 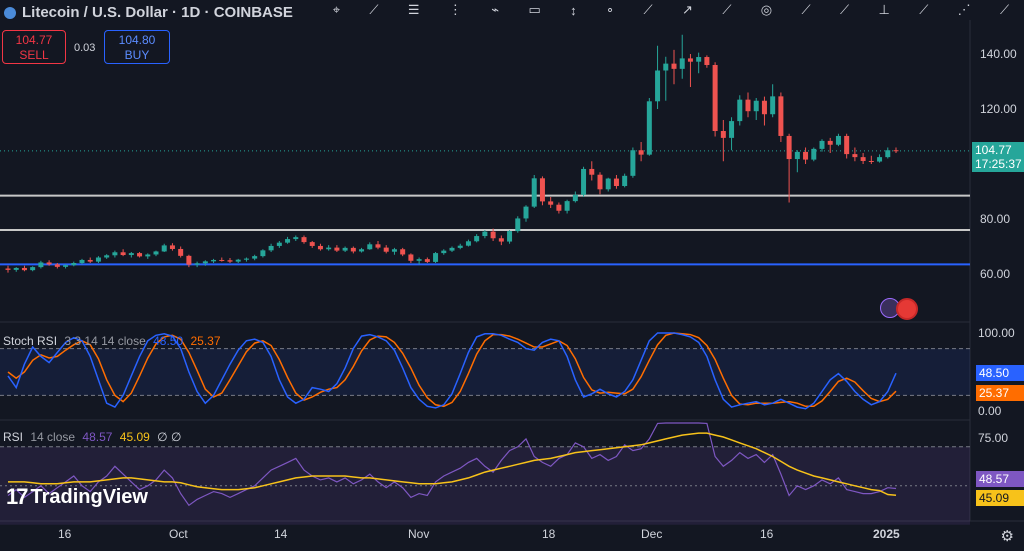 What do you see at coordinates (924, 9) in the screenshot?
I see `anchor-icon: ⟋` at bounding box center [924, 9].